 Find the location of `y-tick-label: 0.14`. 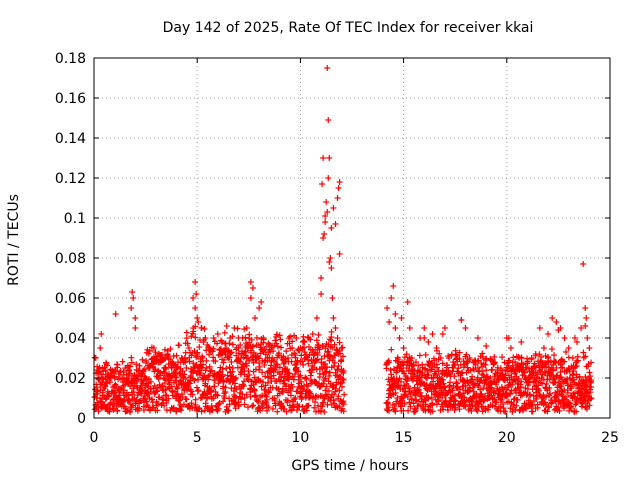

y-tick-label: 0.14 is located at coordinates (70, 139).